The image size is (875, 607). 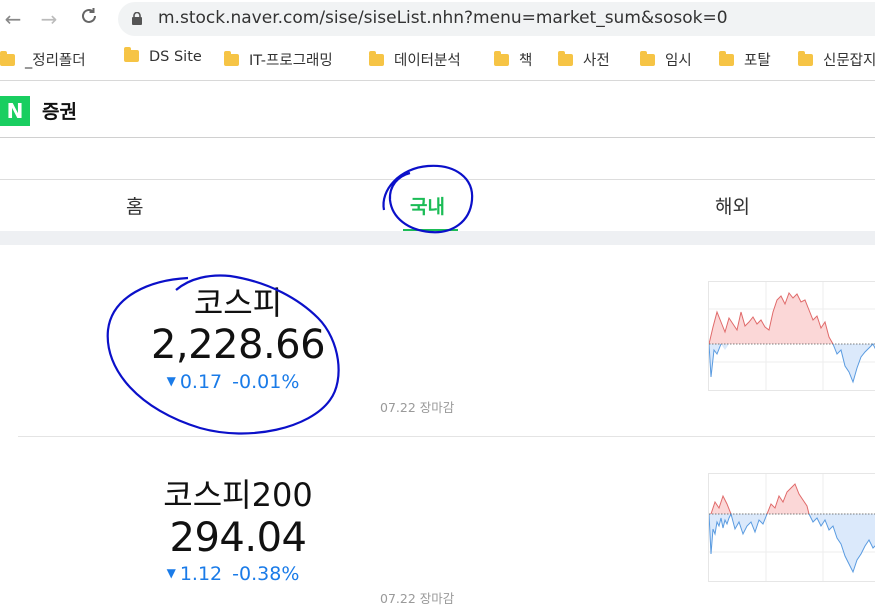 I want to click on tab-bar: 홈 국내 해외, so click(x=437, y=205).